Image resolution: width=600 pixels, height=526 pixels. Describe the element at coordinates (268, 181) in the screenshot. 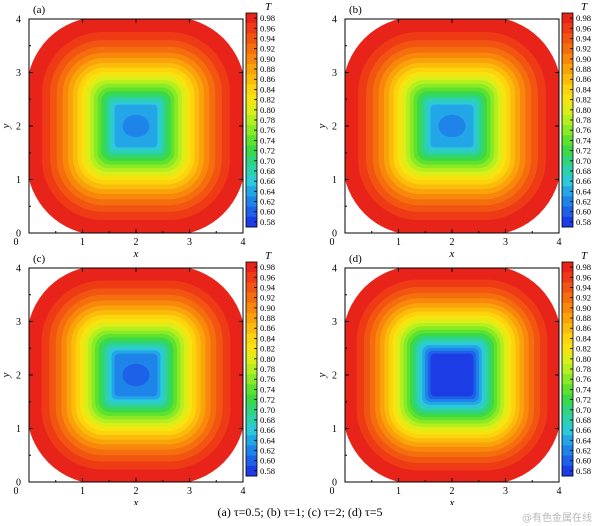

I see `colorbar-tick-label: 0.66` at that location.